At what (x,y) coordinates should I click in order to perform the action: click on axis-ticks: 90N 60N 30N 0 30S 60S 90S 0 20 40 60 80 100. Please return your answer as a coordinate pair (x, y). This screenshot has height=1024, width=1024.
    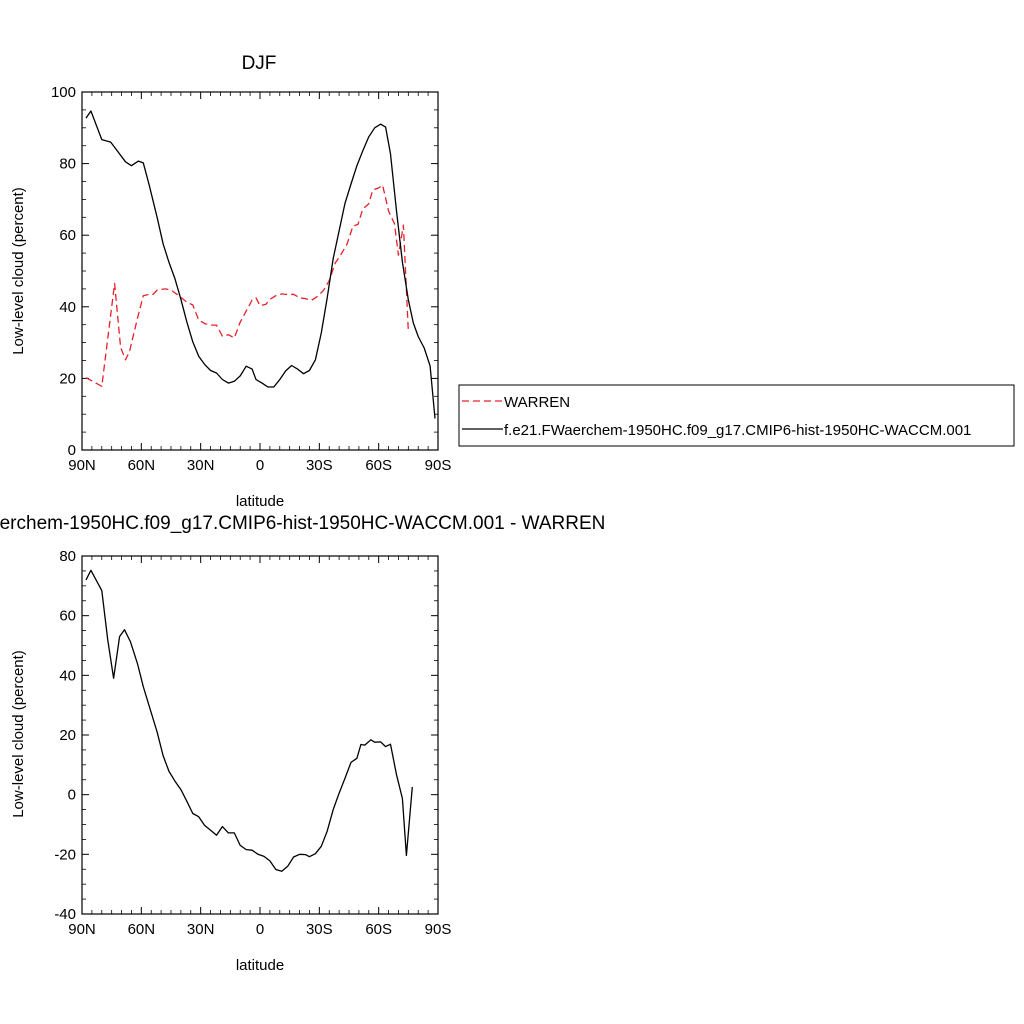
    Looking at the image, I should click on (251, 279).